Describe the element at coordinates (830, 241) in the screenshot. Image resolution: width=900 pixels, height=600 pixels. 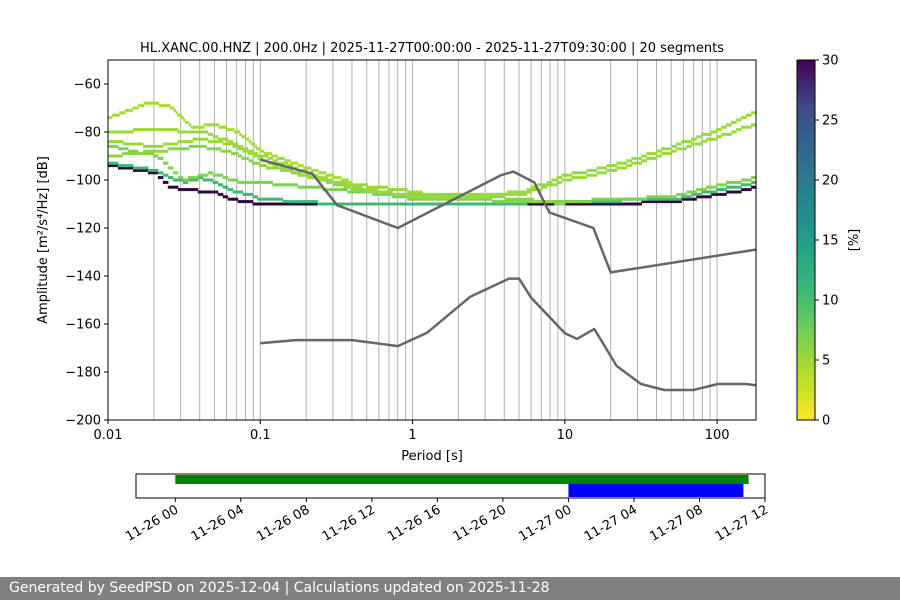
I see `colorbar-tick-label-3: 15` at that location.